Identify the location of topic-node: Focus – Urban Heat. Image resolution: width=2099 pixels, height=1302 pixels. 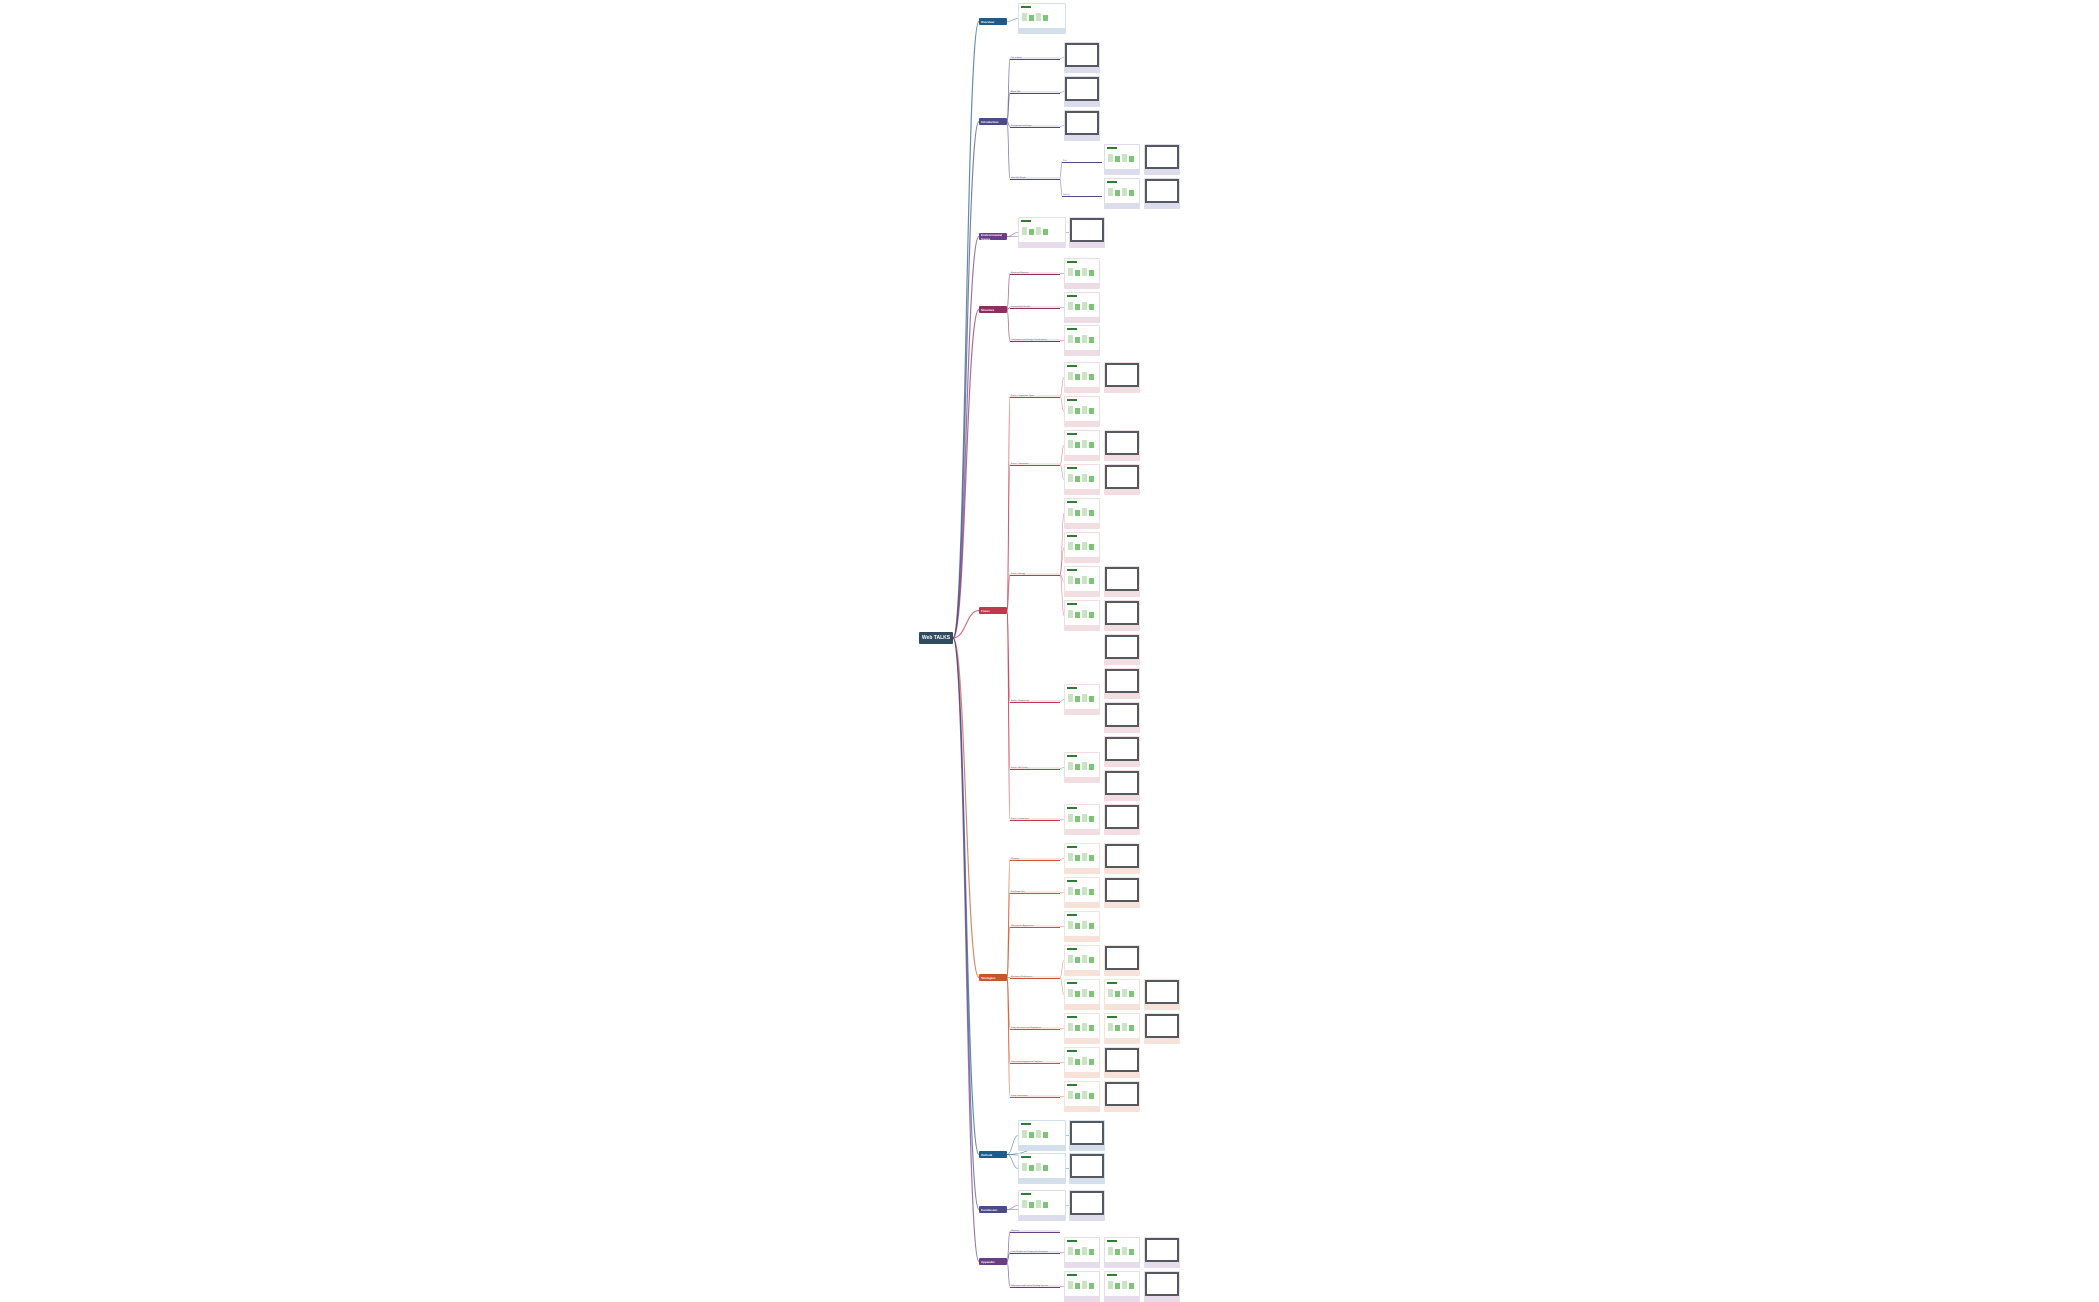
(1035, 819).